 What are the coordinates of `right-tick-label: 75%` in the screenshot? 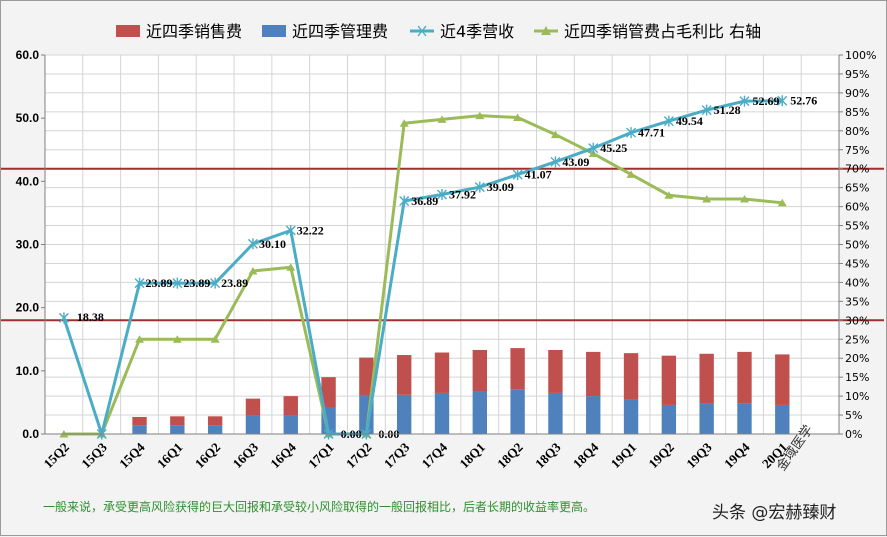 It's located at (857, 150).